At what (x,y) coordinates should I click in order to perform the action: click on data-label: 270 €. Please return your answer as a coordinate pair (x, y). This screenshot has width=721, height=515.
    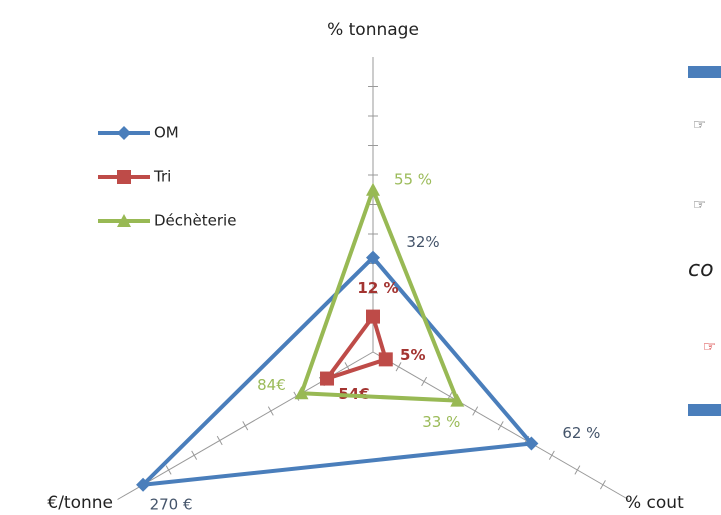
    Looking at the image, I should click on (171, 504).